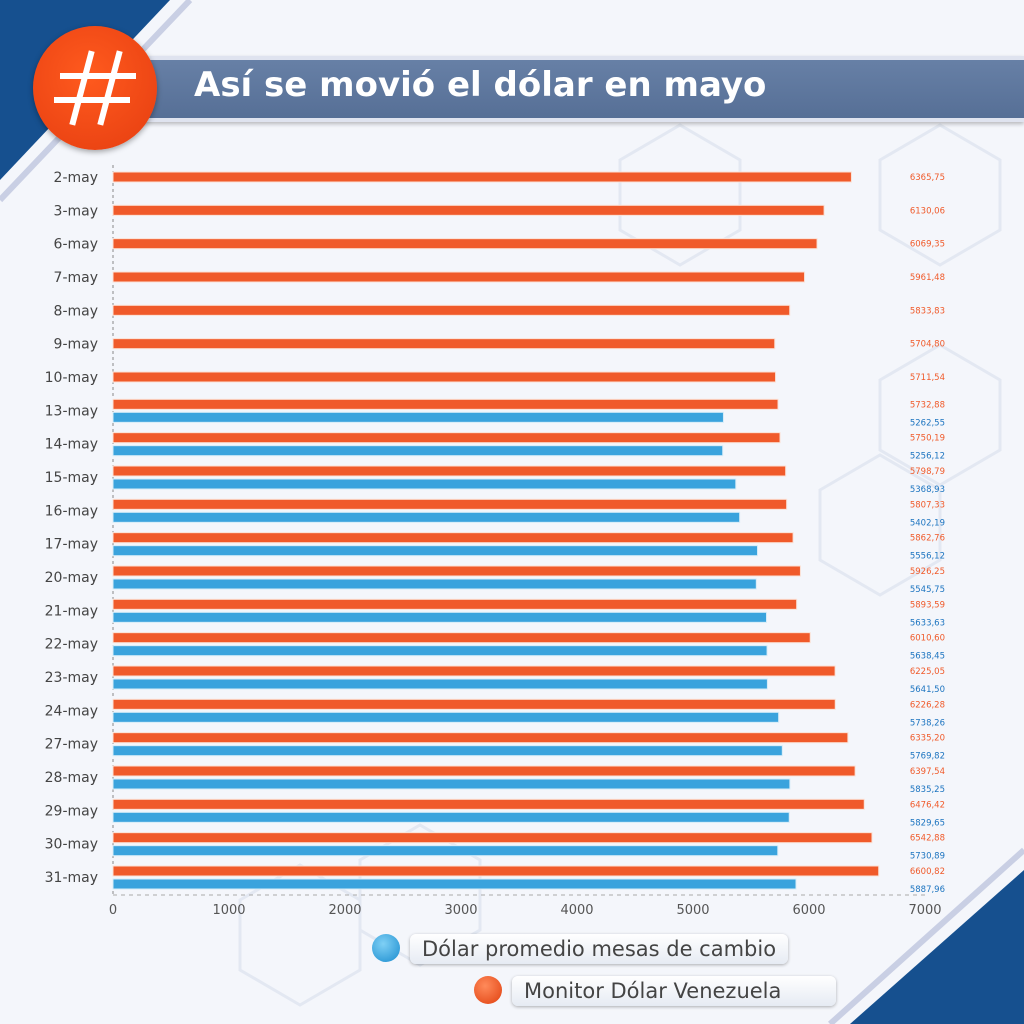 The width and height of the screenshot is (1024, 1024). Describe the element at coordinates (927, 772) in the screenshot. I see `value-label-monitor: 6397,54` at that location.